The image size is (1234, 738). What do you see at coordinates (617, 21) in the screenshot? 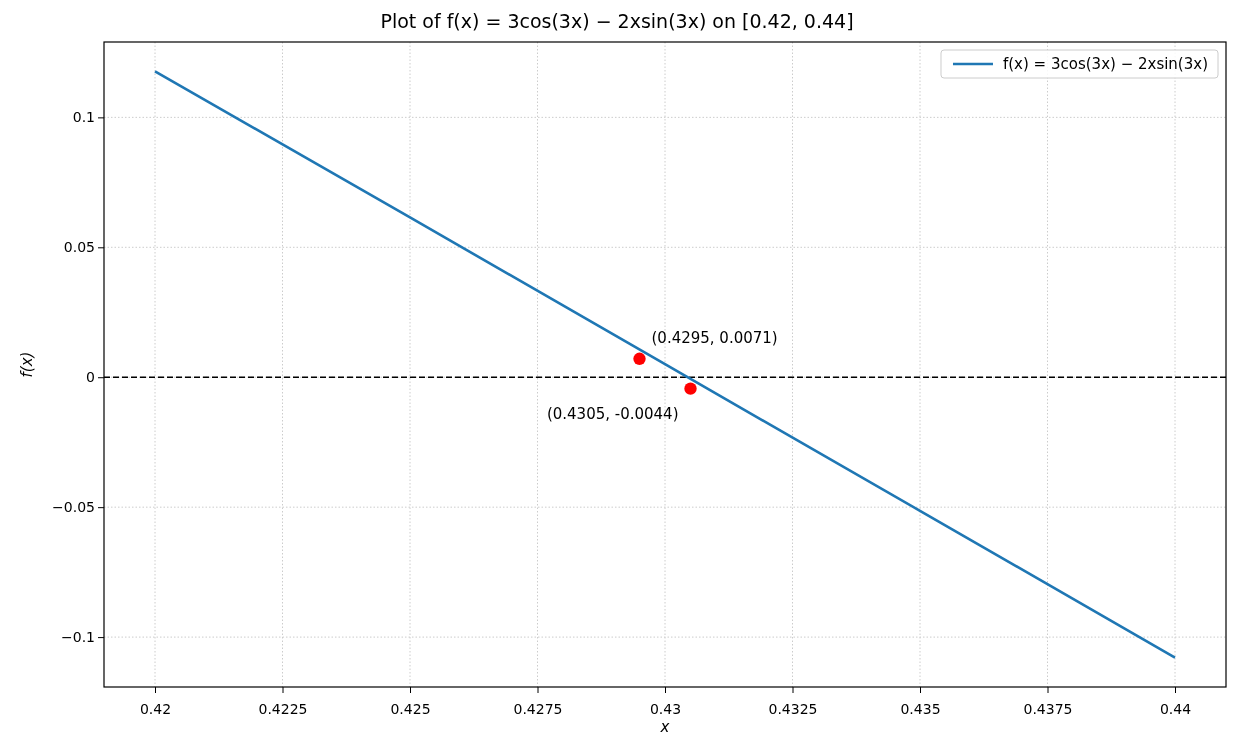
I see `chart-title: Plot of f(x) = 3cos(3x) − 2xsin(3x) on [0.42, 0.44]` at bounding box center [617, 21].